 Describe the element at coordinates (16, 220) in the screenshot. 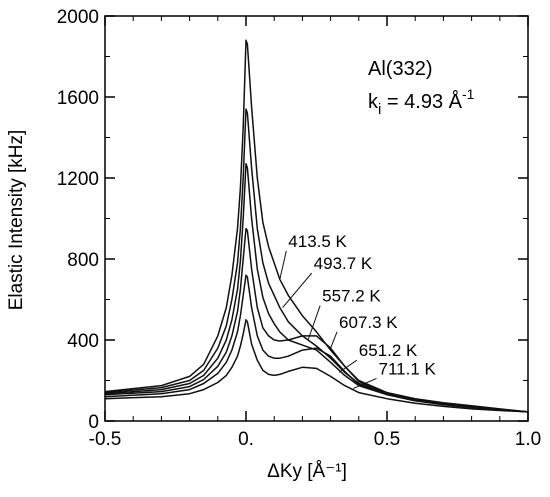

I see `y-axis-title: Elastic Intensity [kHz]` at that location.